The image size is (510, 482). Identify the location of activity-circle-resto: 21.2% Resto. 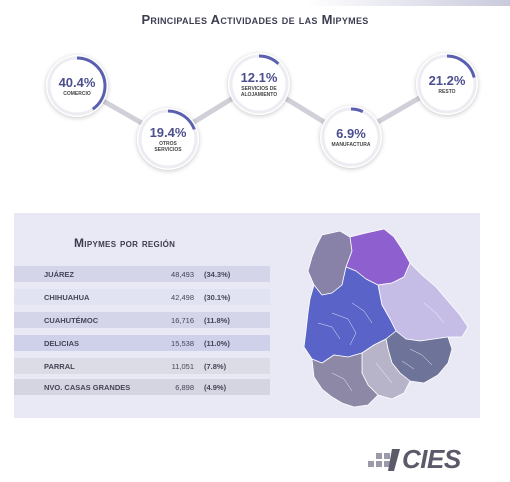
(447, 84).